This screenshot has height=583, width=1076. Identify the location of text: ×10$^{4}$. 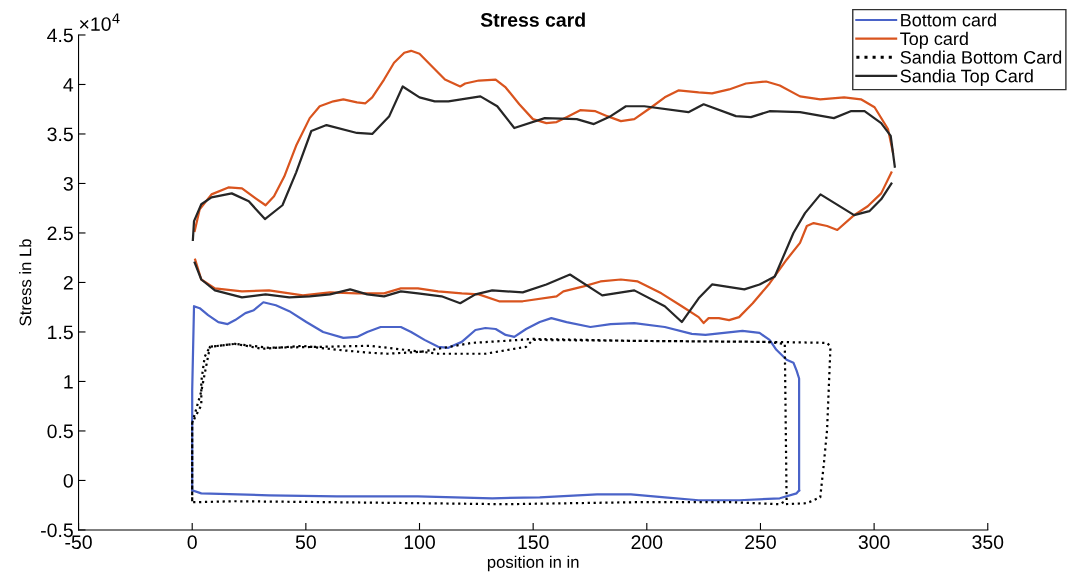
(99, 22).